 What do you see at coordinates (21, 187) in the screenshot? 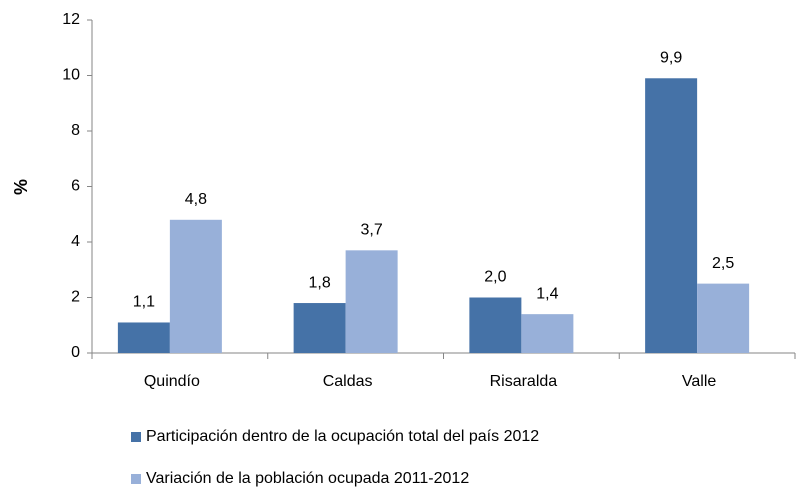
I see `y-axis-label: %` at bounding box center [21, 187].